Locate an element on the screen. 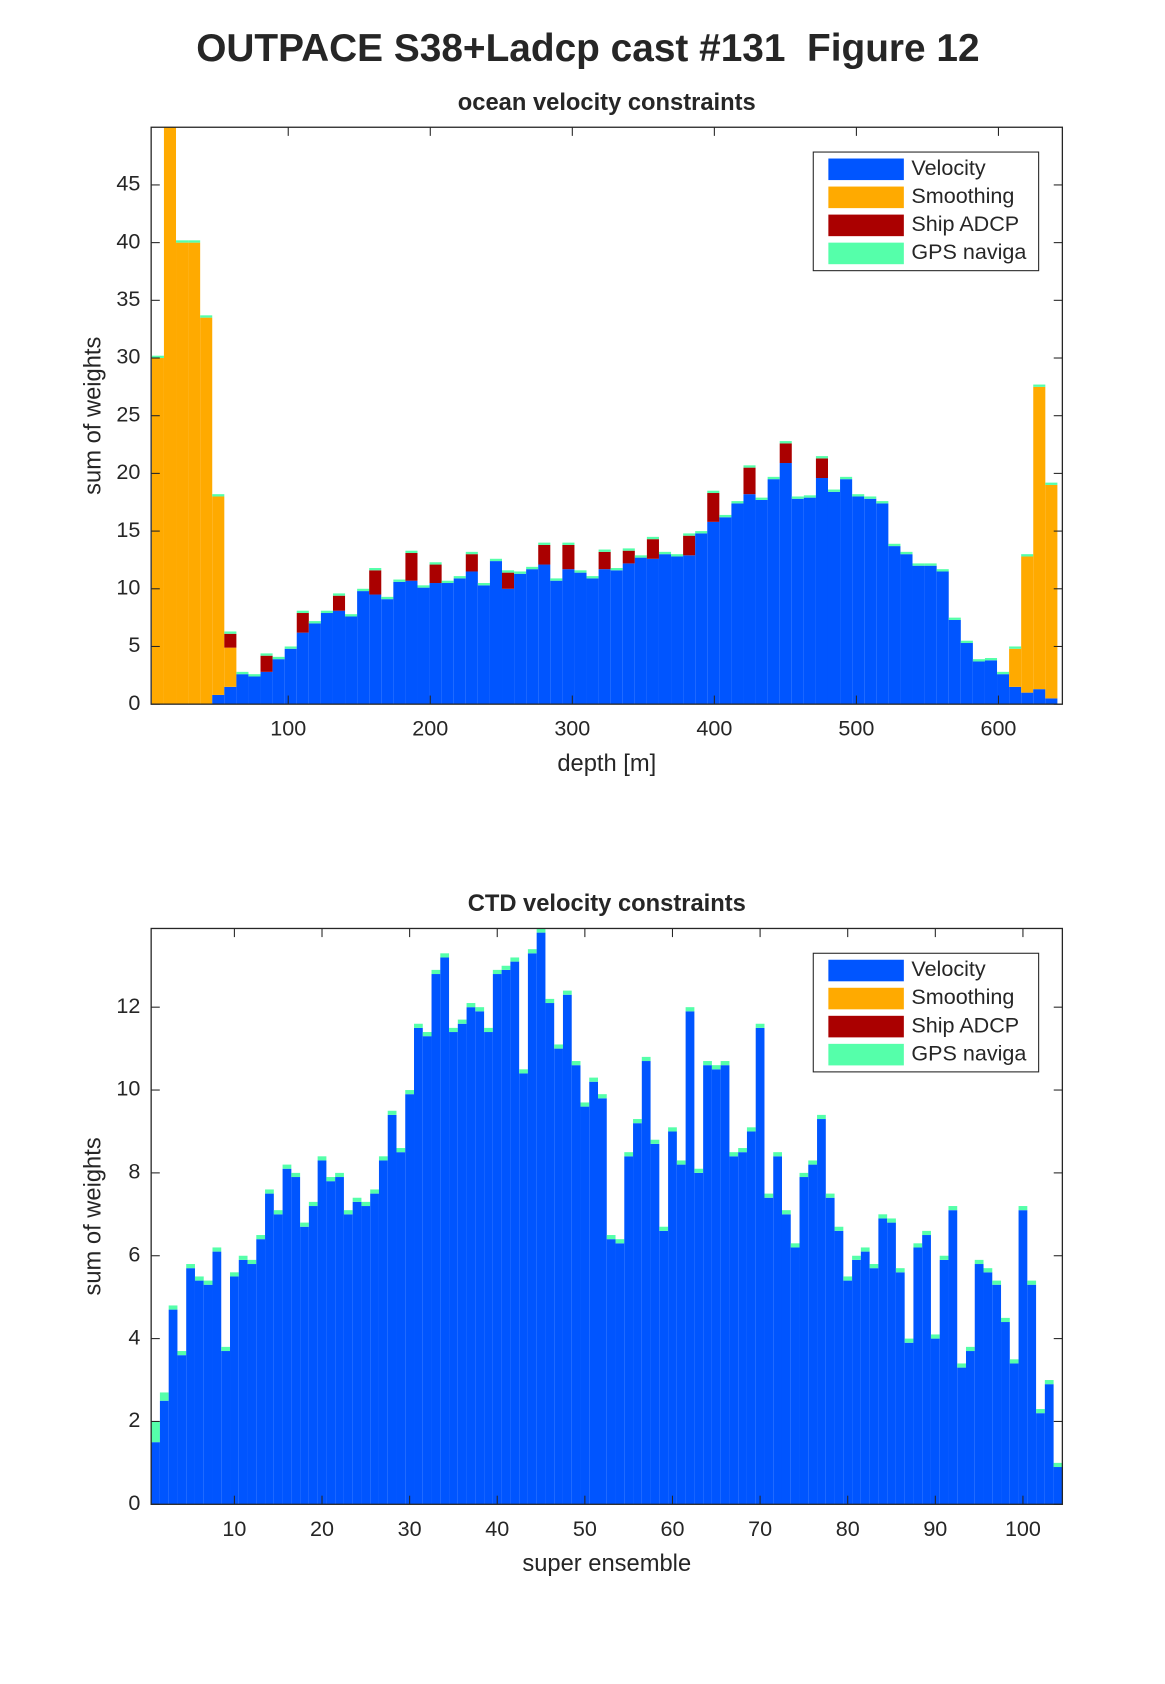 The width and height of the screenshot is (1165, 1684). y-tick-label: 2 is located at coordinates (134, 1419).